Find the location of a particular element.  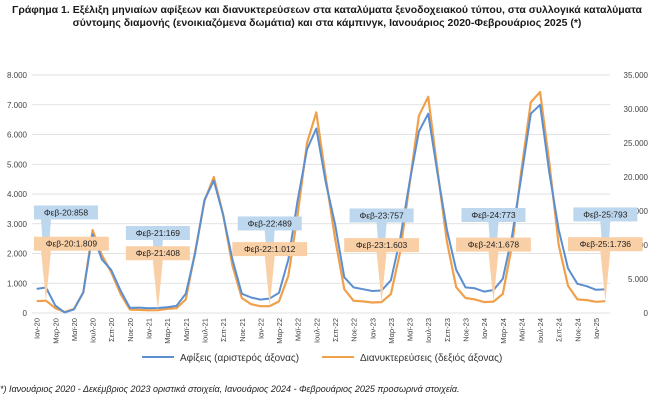

x-tick-label: Ιουλ-23 is located at coordinates (428, 330).